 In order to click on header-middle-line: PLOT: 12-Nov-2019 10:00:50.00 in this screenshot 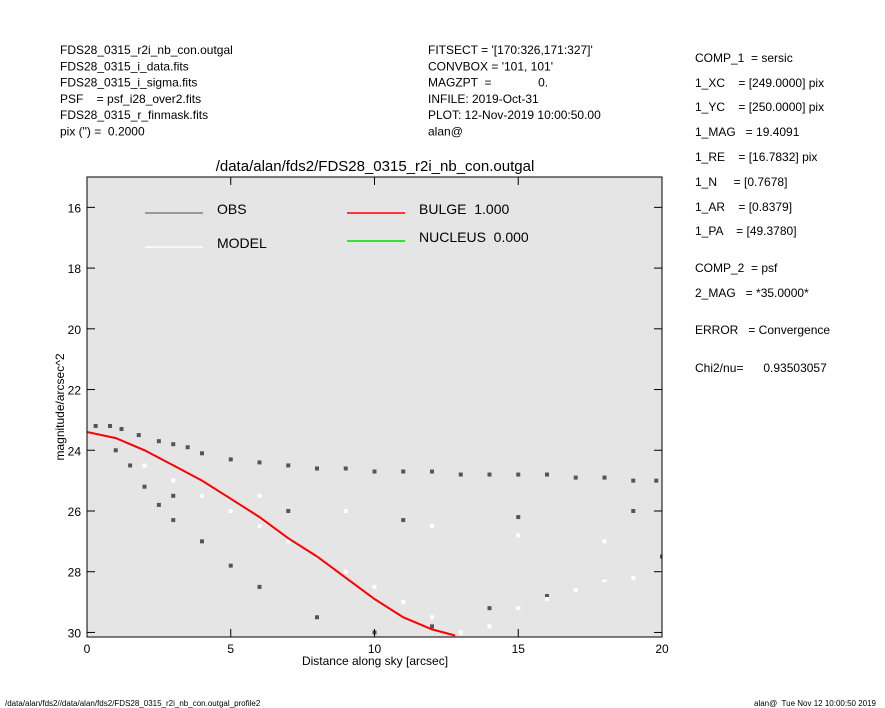, I will do `click(514, 115)`.